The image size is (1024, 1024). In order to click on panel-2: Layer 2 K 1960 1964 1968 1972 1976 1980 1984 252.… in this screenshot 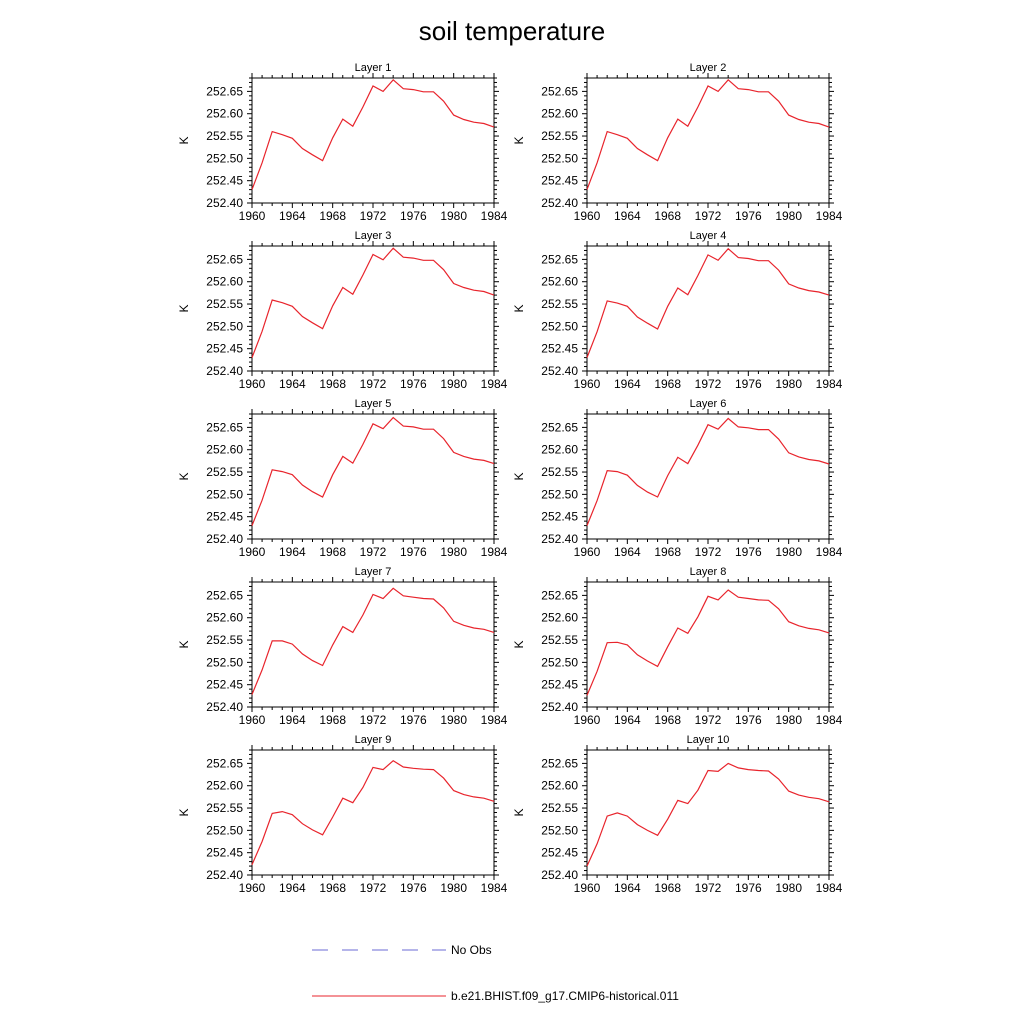, I will do `click(677, 142)`.